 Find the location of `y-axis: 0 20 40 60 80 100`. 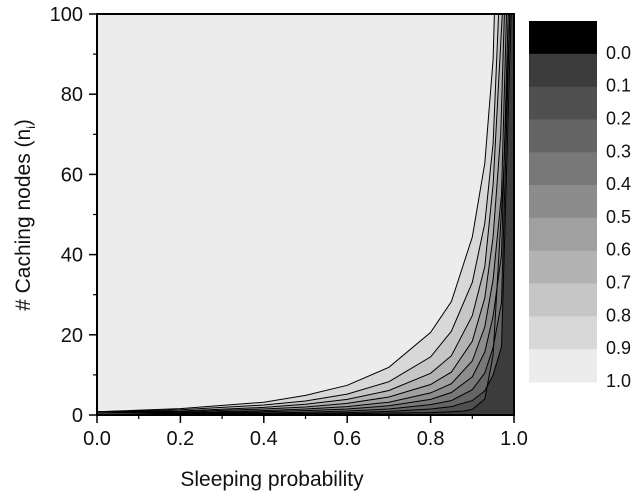

y-axis: 0 20 40 60 80 100 is located at coordinates (73, 215).